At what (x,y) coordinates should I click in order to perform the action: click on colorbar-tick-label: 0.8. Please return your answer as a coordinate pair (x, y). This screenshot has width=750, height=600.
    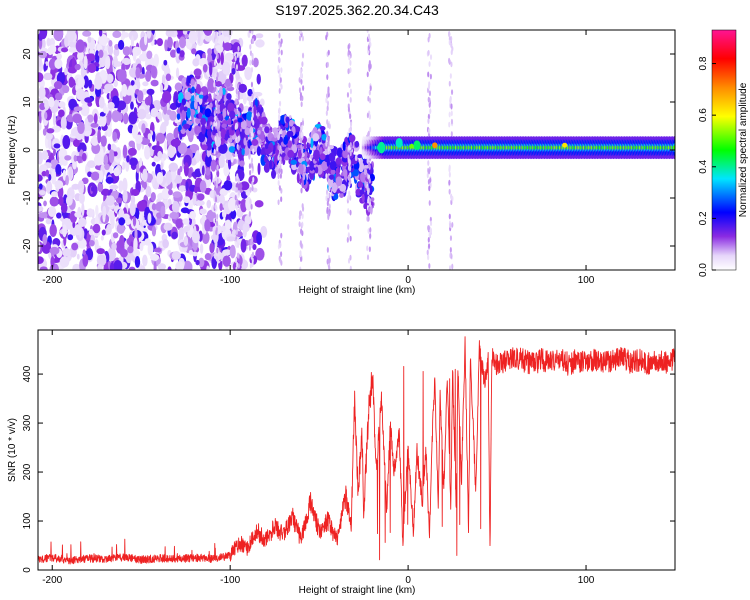
    Looking at the image, I should click on (703, 63).